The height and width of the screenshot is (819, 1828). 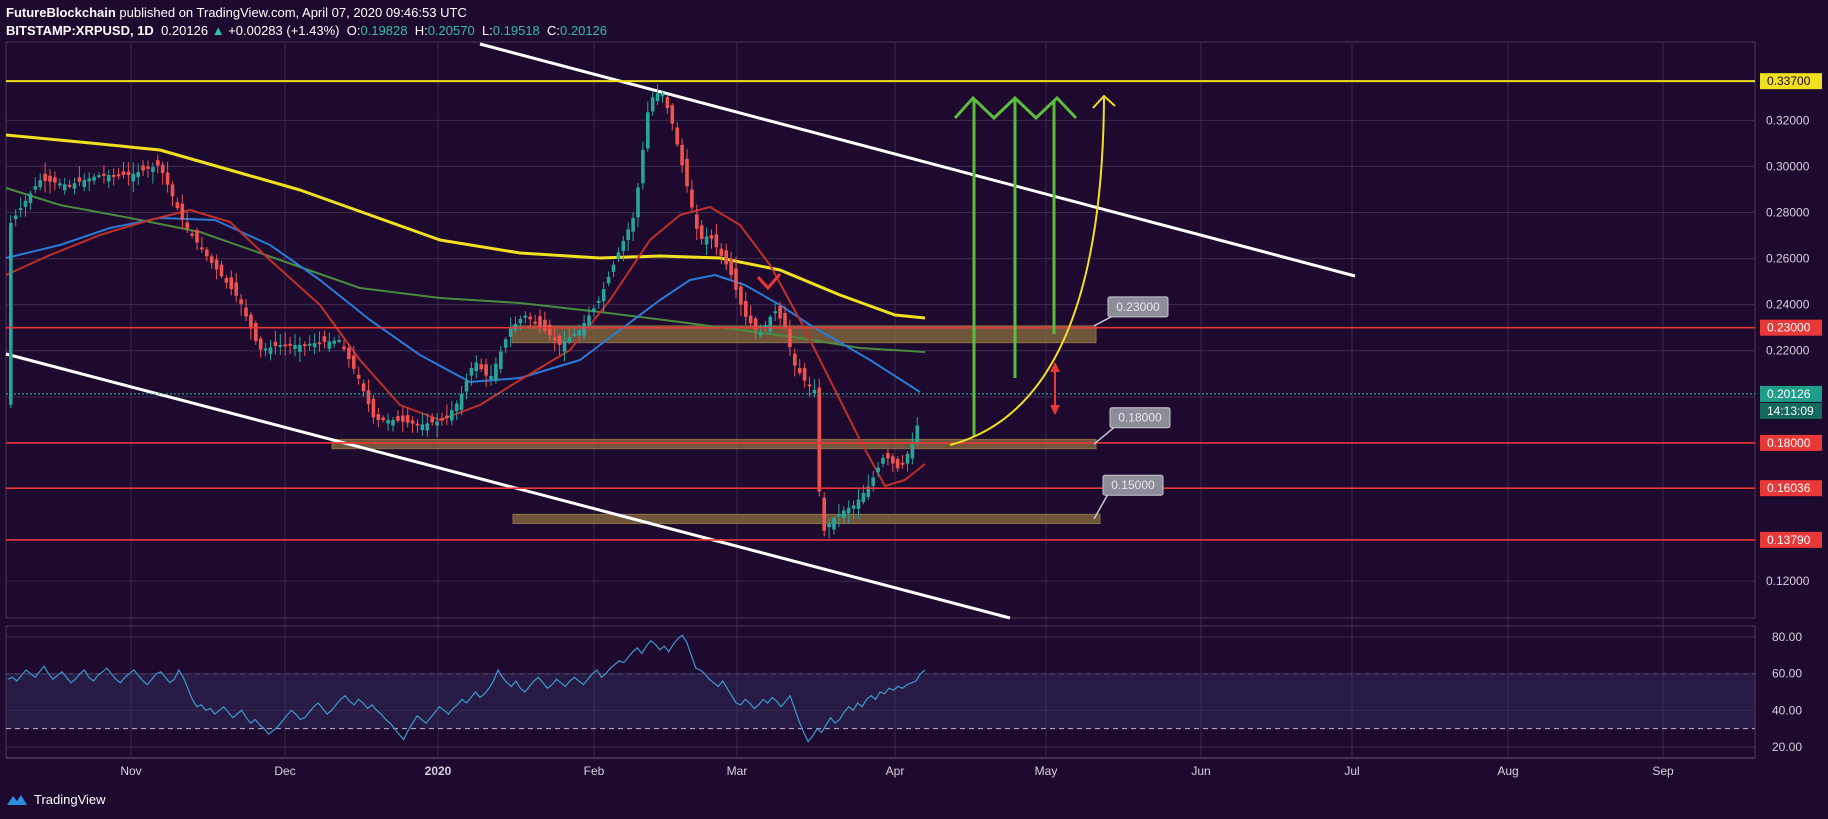 What do you see at coordinates (465, 226) in the screenshot?
I see `ma-200-line` at bounding box center [465, 226].